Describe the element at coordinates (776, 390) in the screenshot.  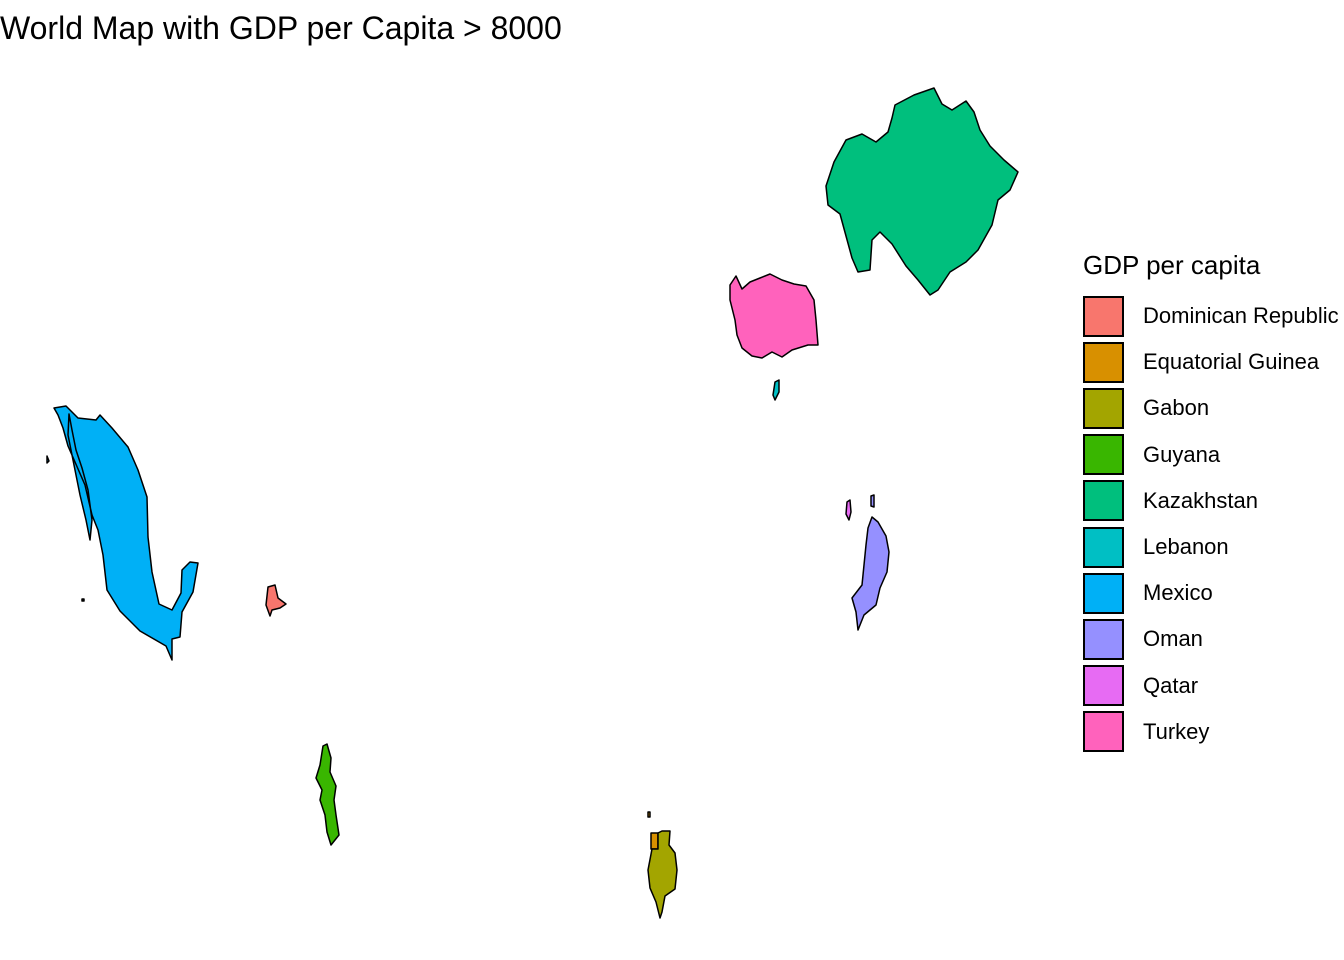
I see `country-lebanon` at that location.